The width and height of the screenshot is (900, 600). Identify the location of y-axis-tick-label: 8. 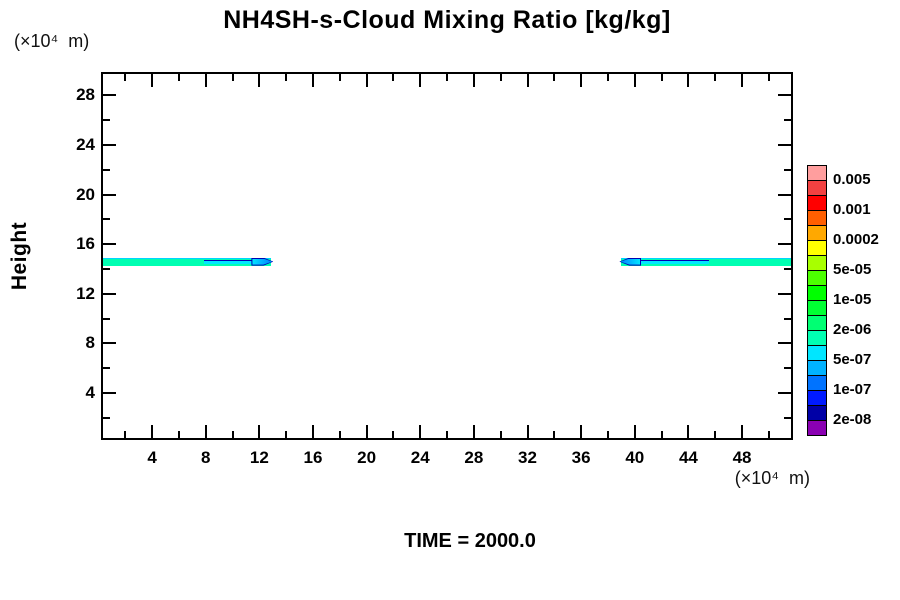
(90, 343).